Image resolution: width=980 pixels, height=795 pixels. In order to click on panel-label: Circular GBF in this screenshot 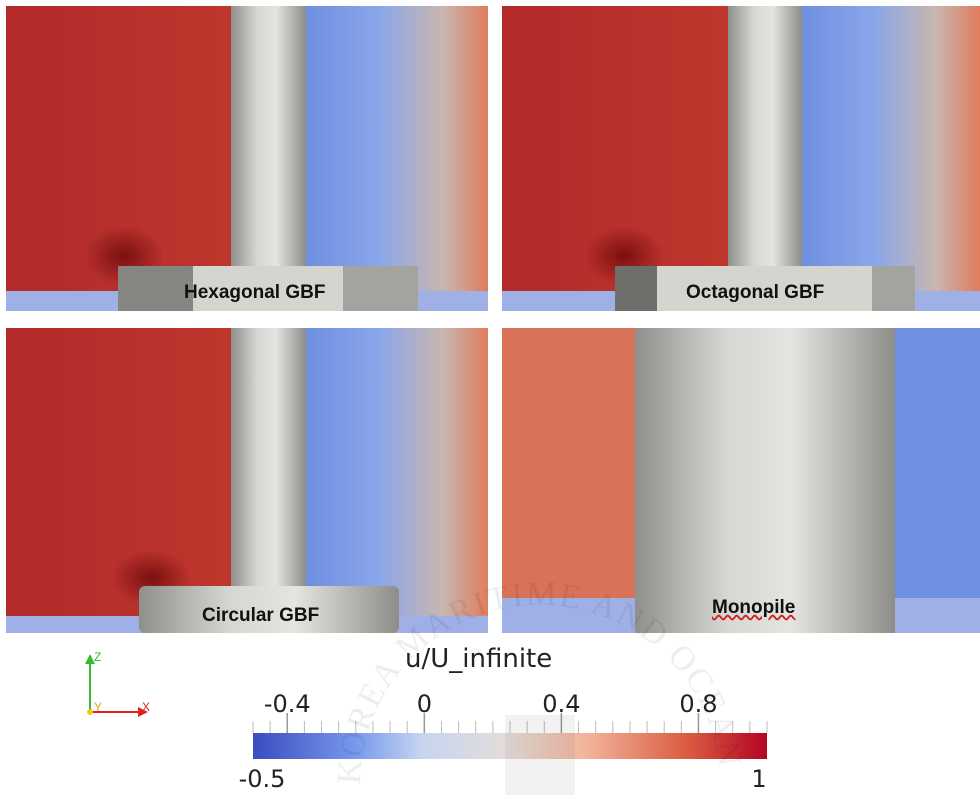, I will do `click(261, 615)`.